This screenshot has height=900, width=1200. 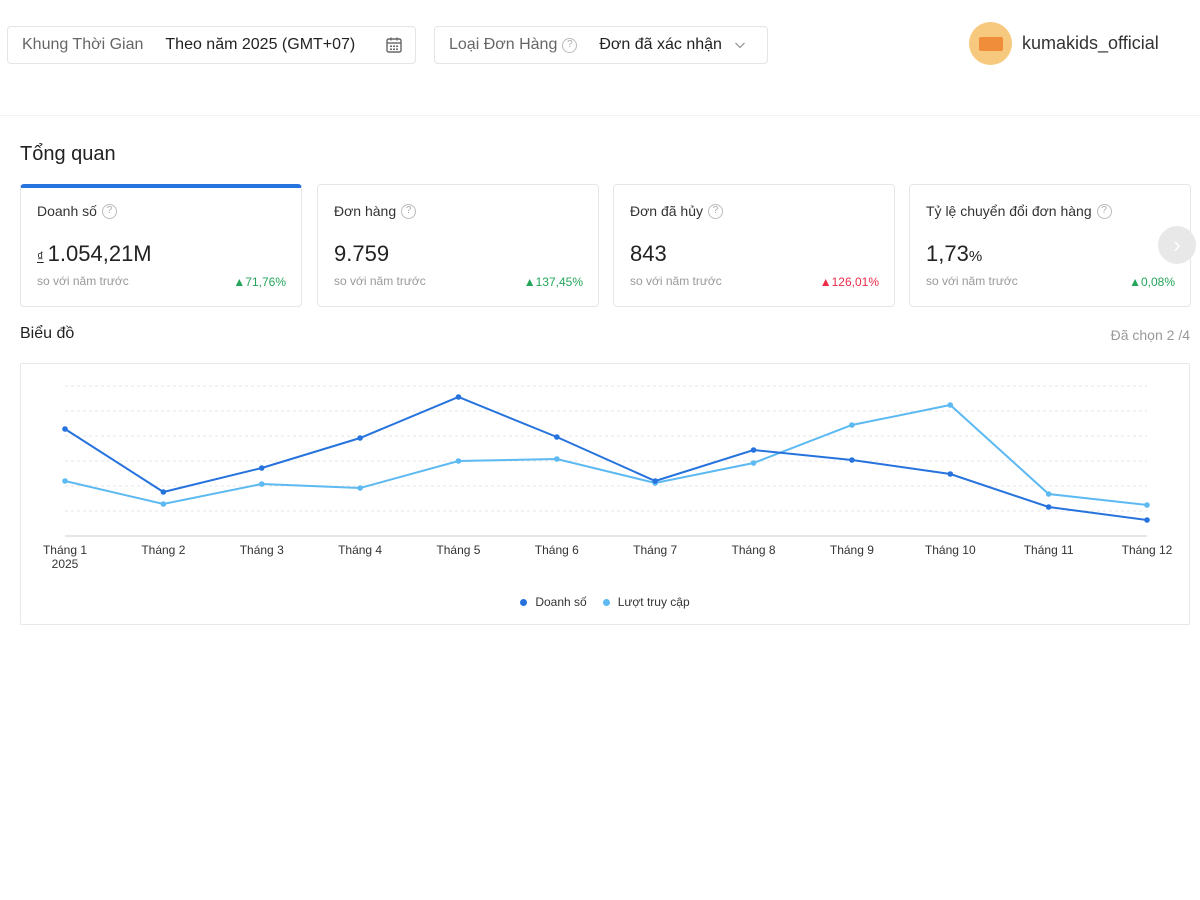 I want to click on x-tick-label: Tháng 11, so click(x=1049, y=550).